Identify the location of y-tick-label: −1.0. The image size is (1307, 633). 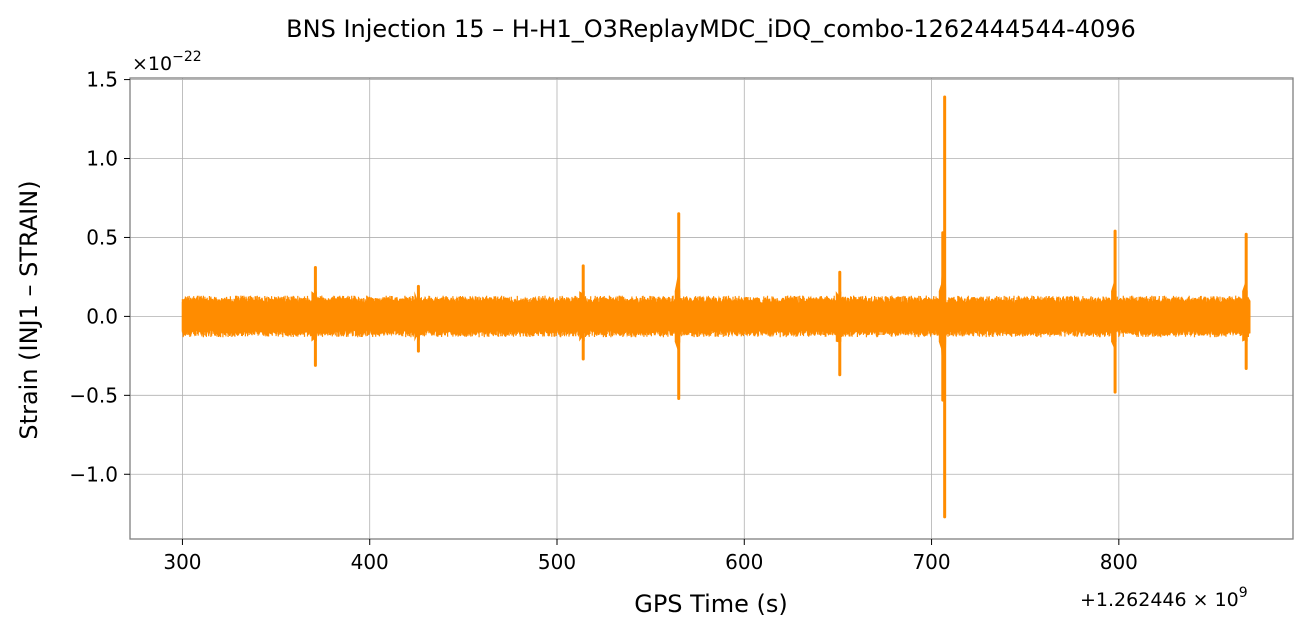
(93, 474).